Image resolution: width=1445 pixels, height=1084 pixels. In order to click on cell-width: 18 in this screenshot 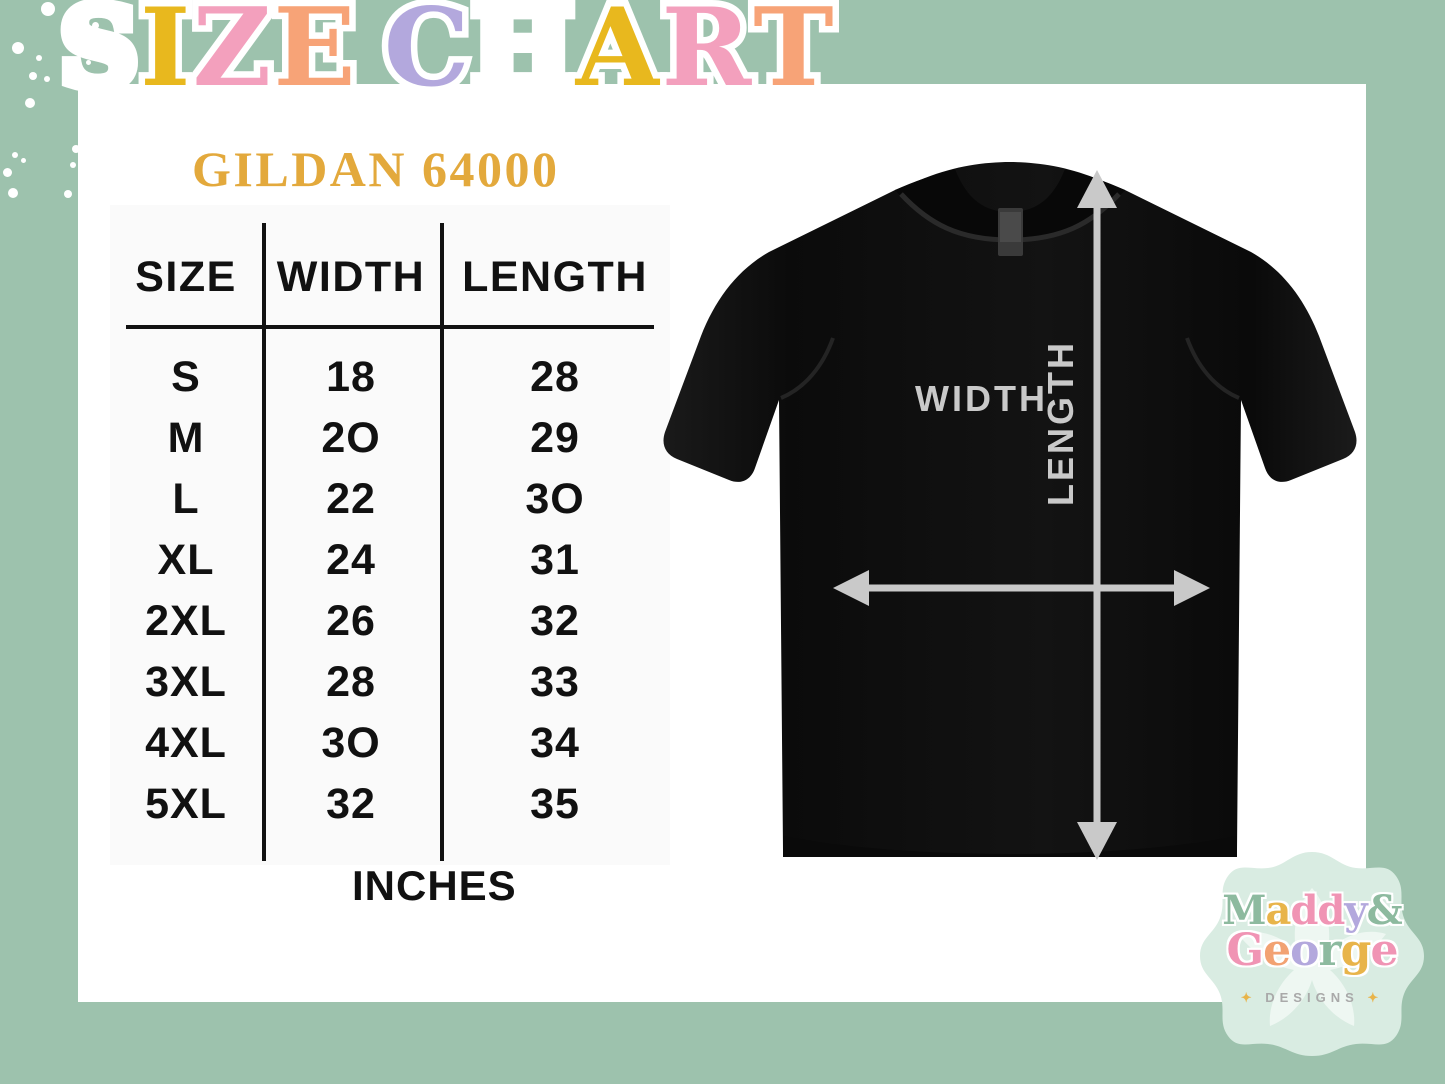, I will do `click(351, 377)`.